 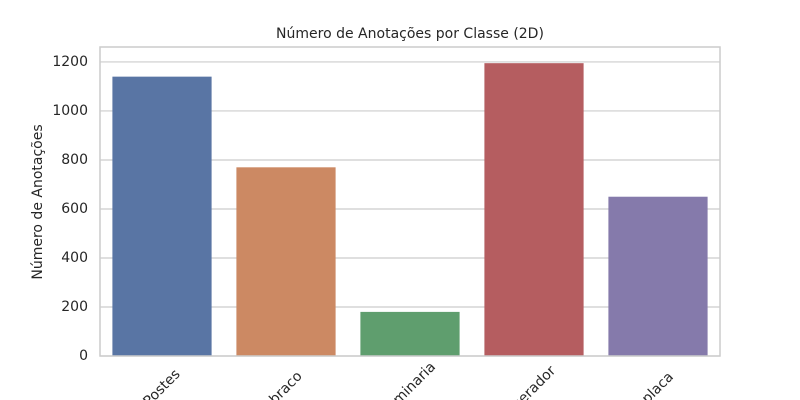 What do you see at coordinates (74, 160) in the screenshot?
I see `y-tick-label: 800` at bounding box center [74, 160].